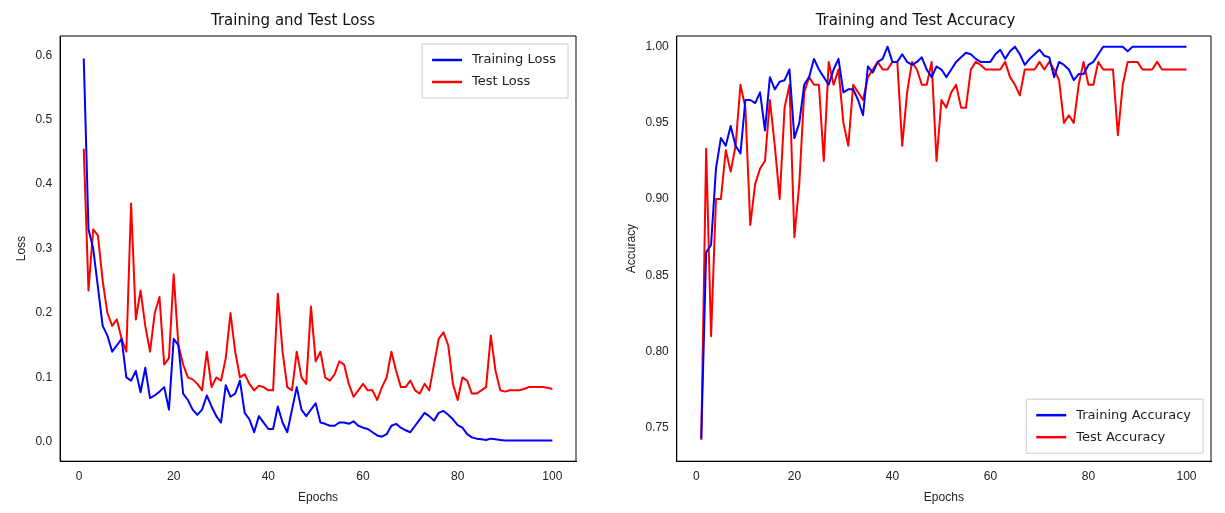 This screenshot has width=1225, height=513. What do you see at coordinates (1120, 436) in the screenshot?
I see `legend-label: Test Accuracy` at bounding box center [1120, 436].